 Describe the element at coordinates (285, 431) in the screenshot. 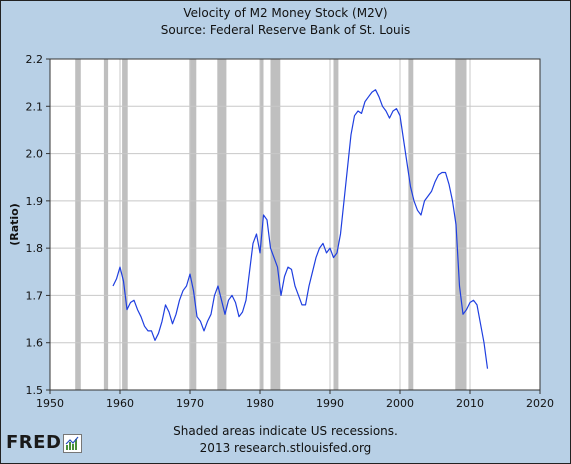

I see `recession-note: Shaded areas indicate US recessions.` at that location.